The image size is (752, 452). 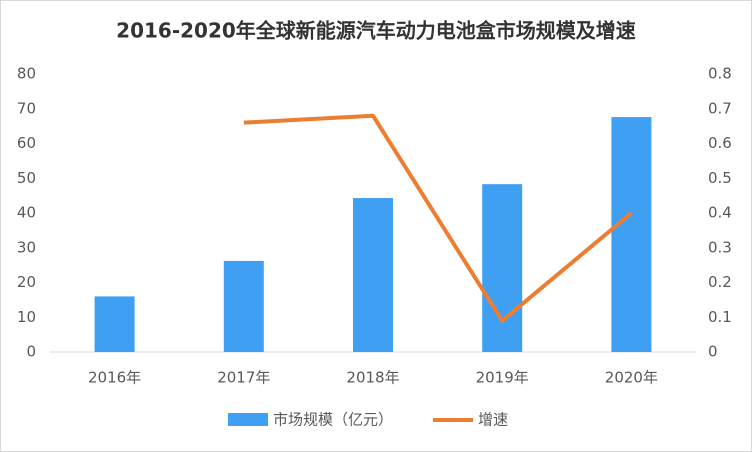 I want to click on y2-tick-label: 0.3, so click(x=720, y=247).